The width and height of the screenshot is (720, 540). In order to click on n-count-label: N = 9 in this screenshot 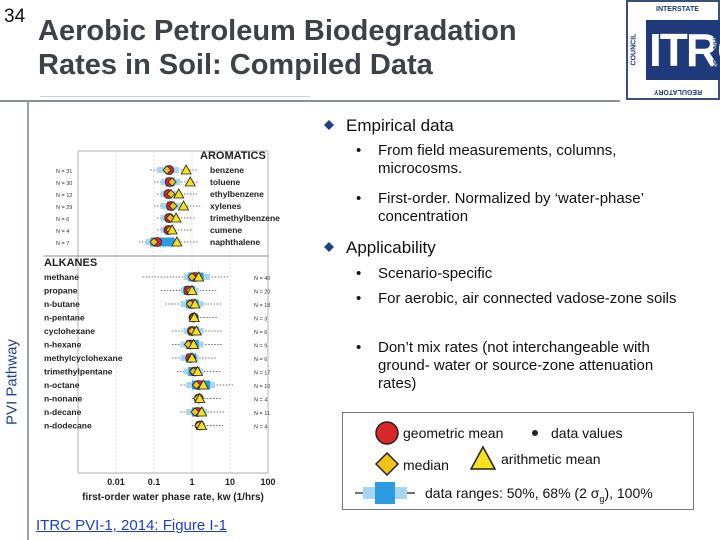, I will do `click(260, 347)`.